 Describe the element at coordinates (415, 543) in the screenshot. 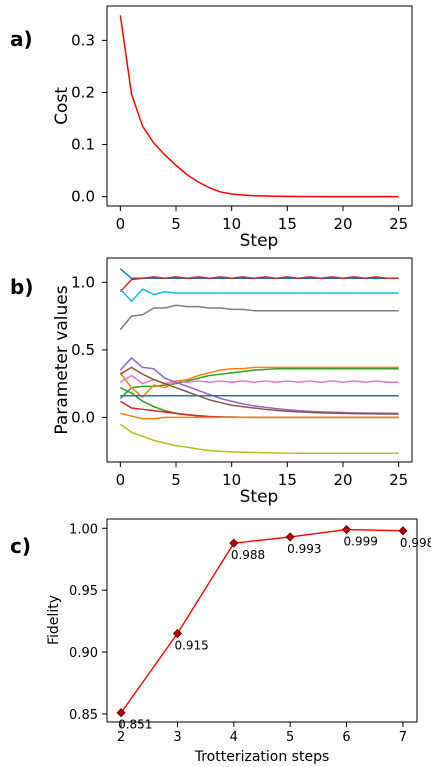

I see `data-label: 0.998` at that location.